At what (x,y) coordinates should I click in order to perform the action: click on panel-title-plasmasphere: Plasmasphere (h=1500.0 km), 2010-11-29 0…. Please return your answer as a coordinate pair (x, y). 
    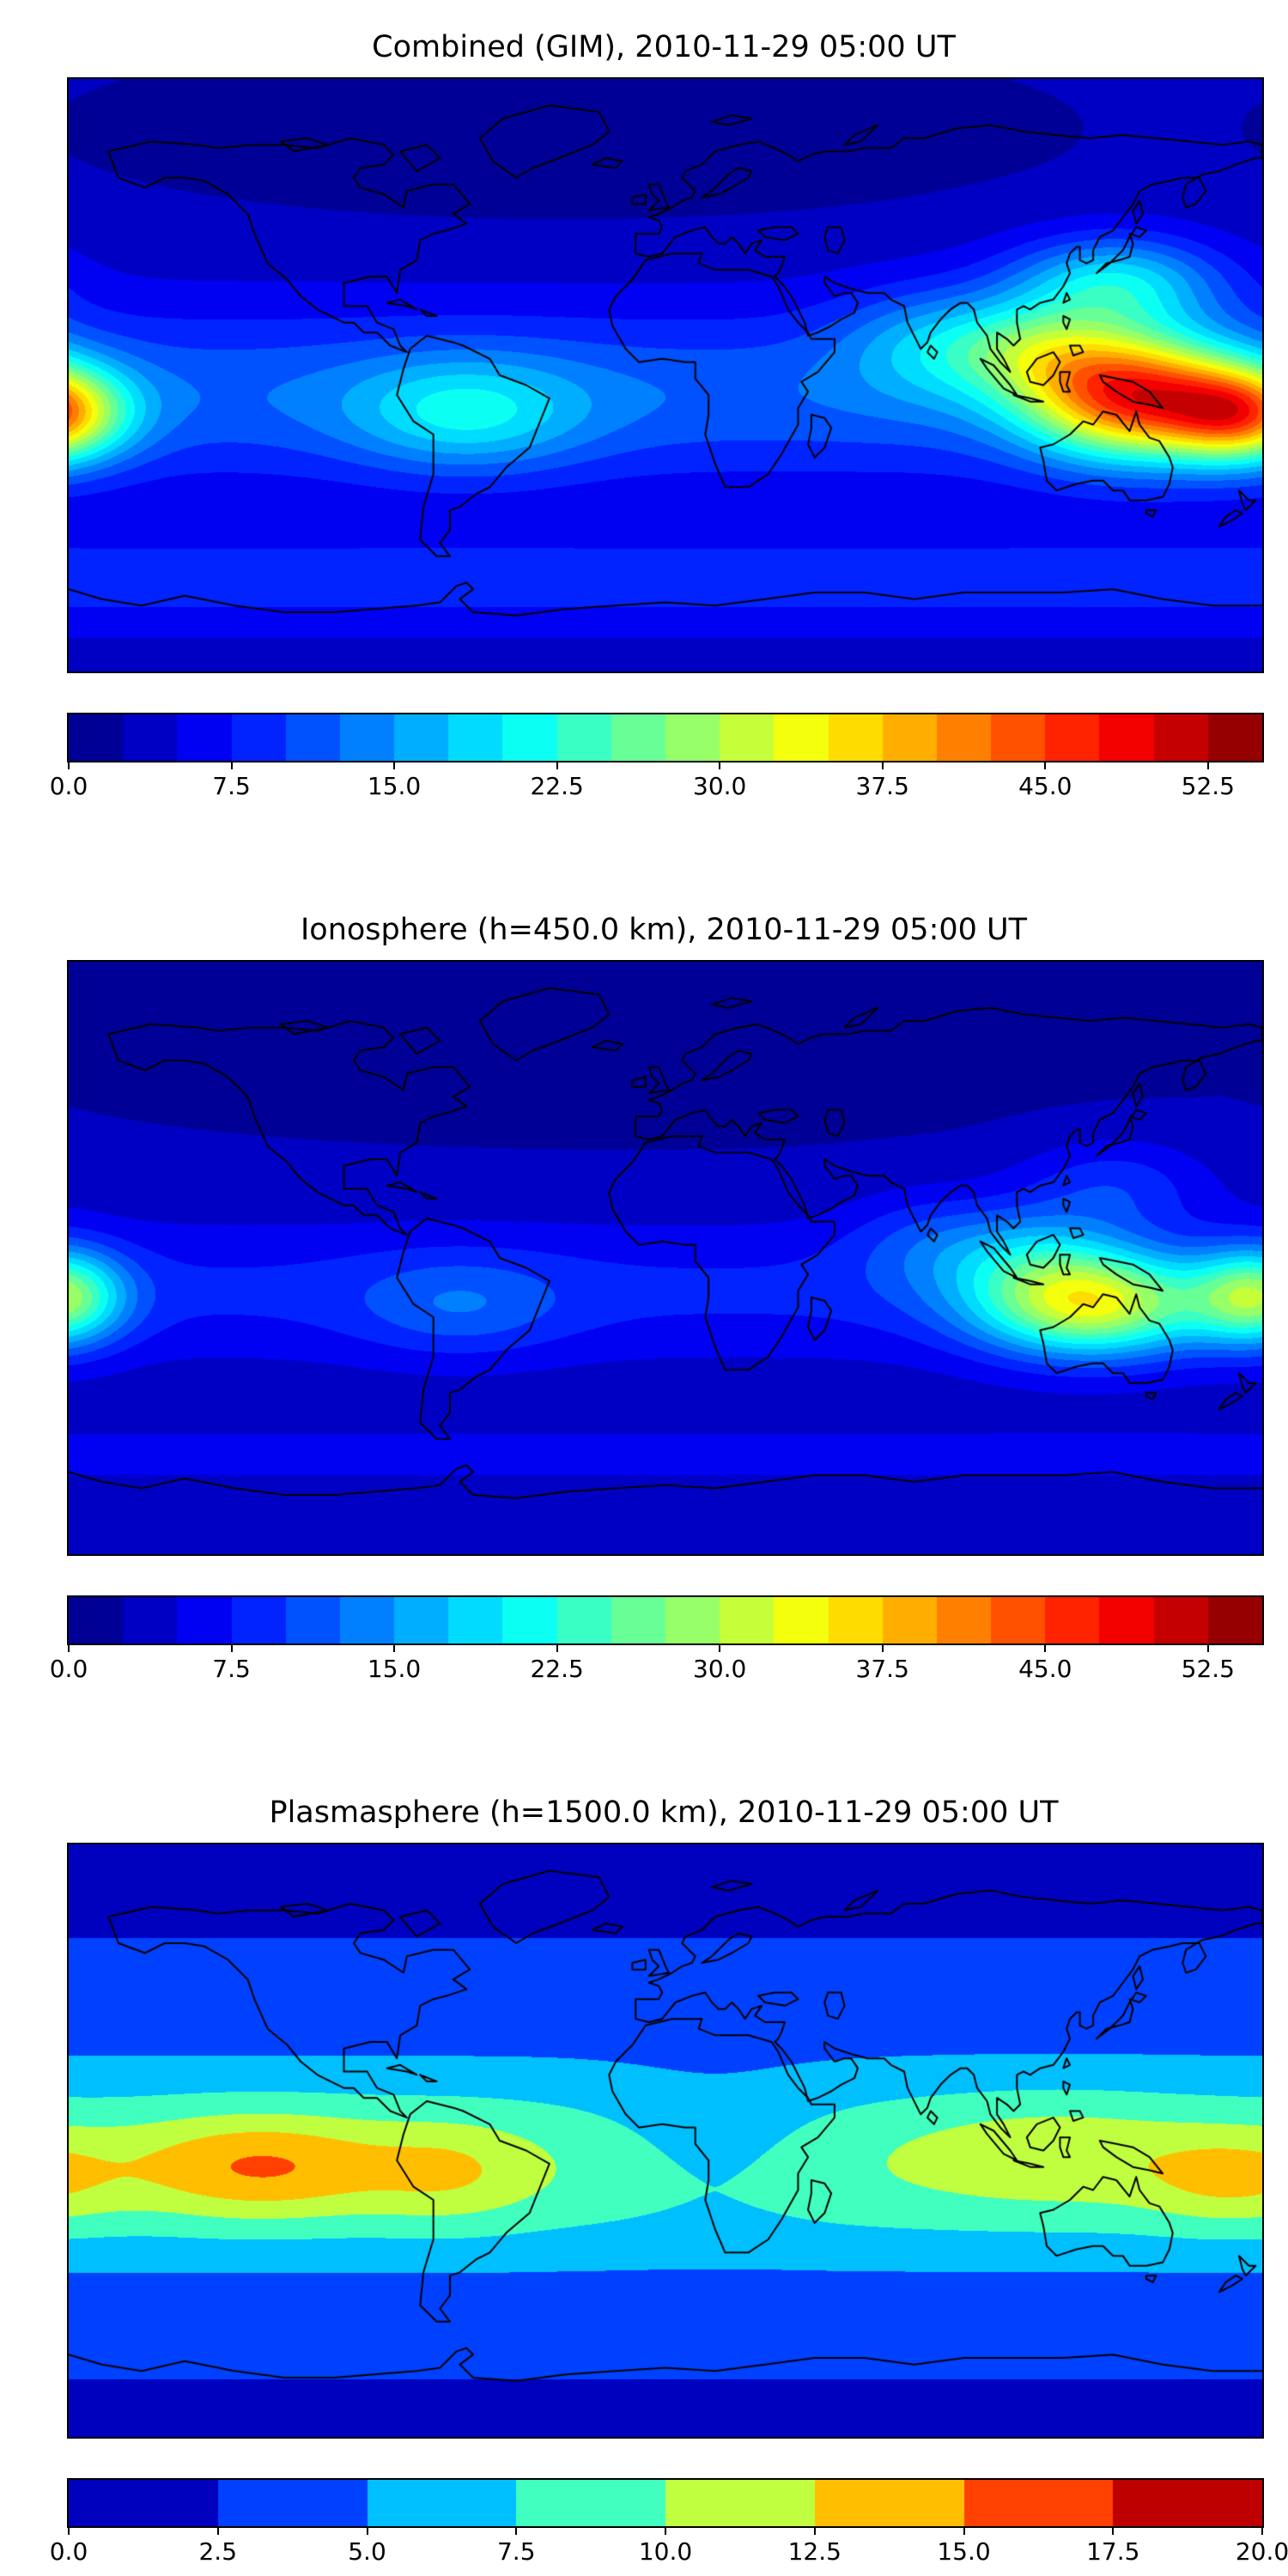
    Looking at the image, I should click on (664, 1813).